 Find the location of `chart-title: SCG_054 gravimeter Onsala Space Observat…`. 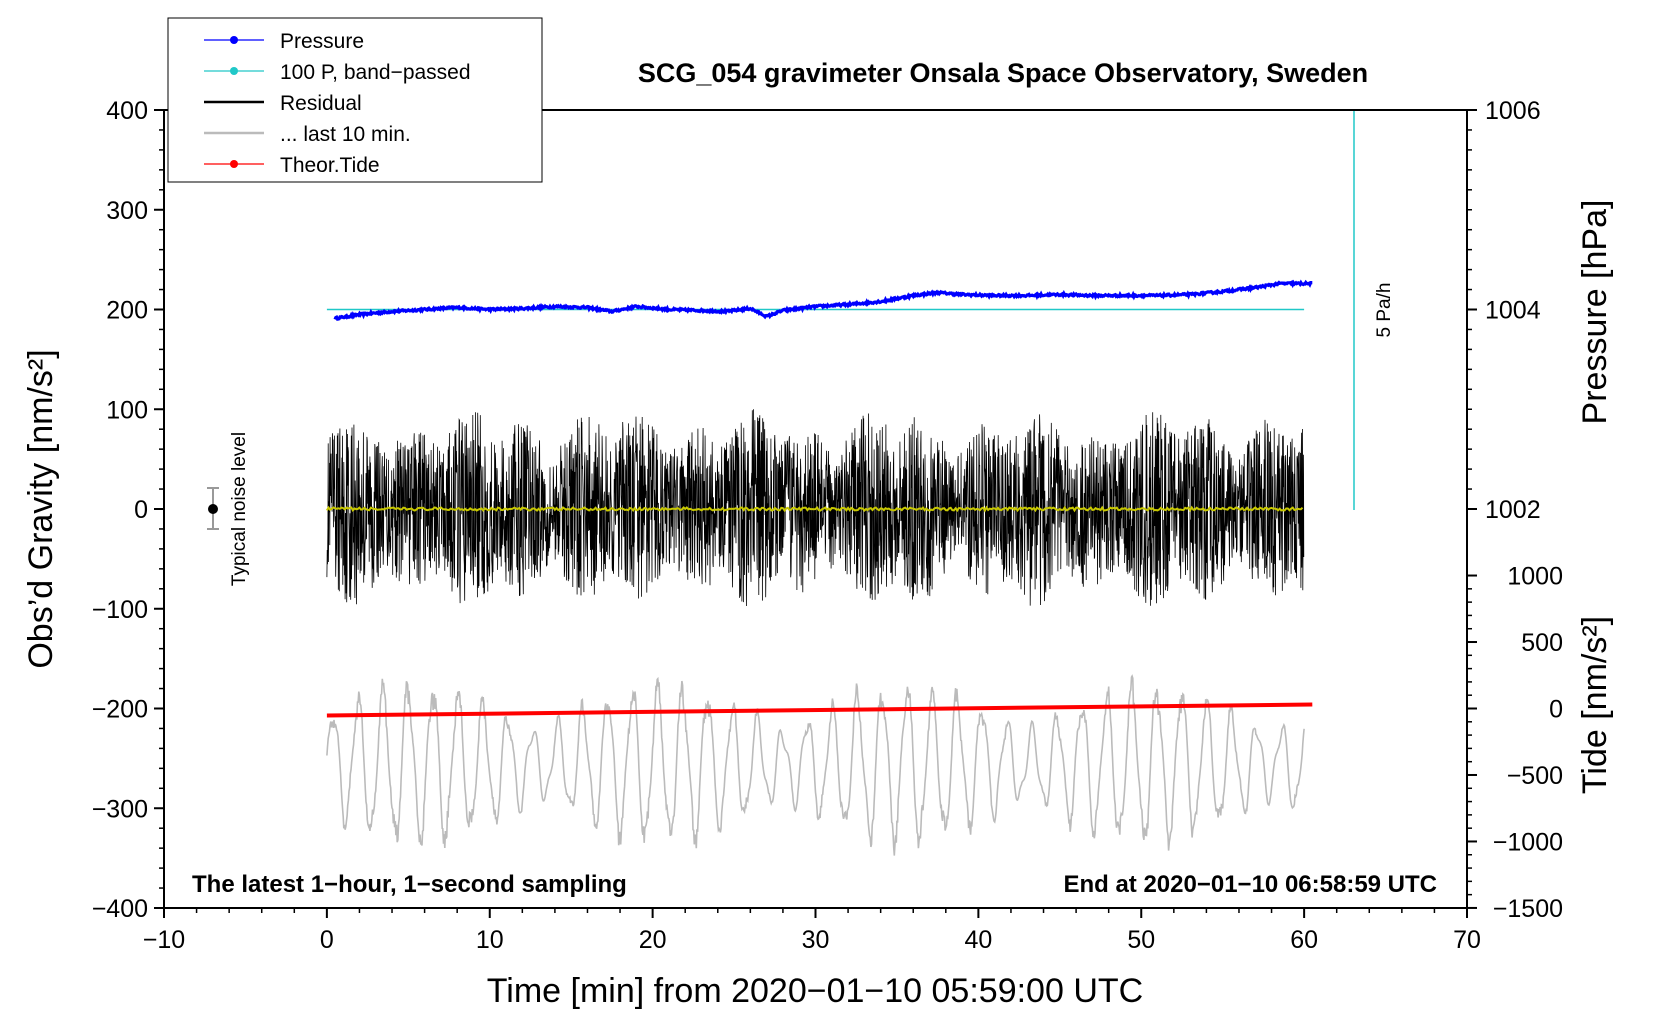

chart-title: SCG_054 gravimeter Onsala Space Observat… is located at coordinates (1003, 73).